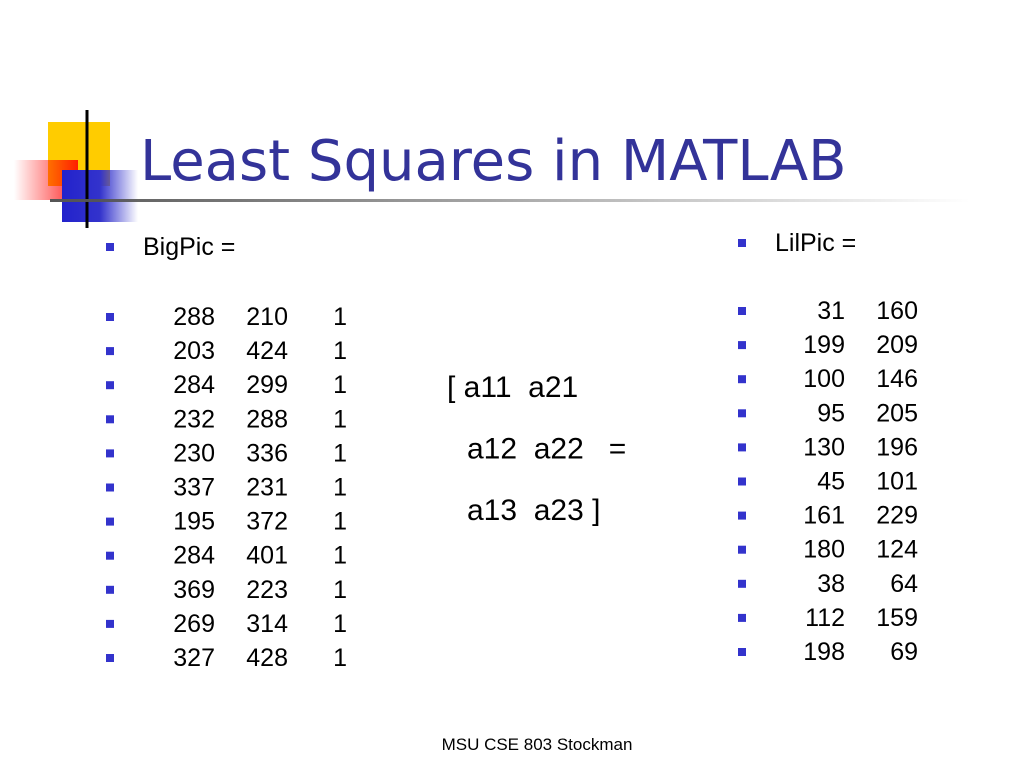  I want to click on cell: 64, so click(904, 584).